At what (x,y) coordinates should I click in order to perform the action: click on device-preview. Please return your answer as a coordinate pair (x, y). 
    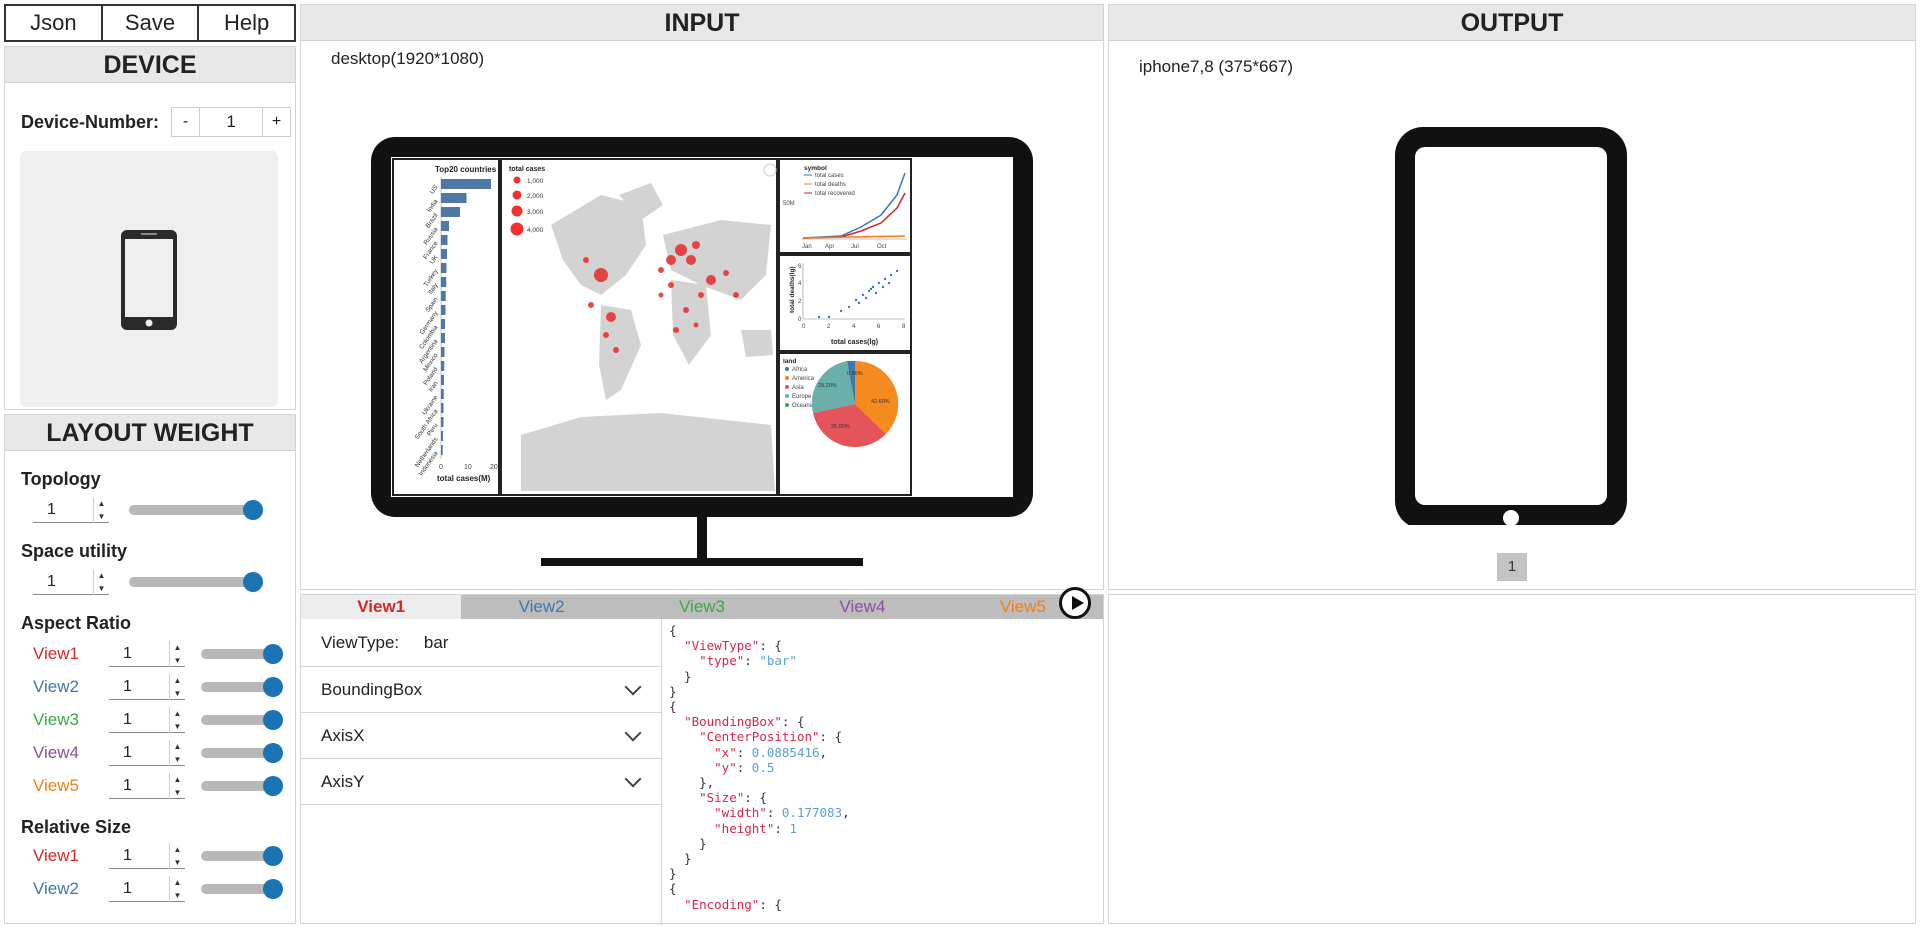
    Looking at the image, I should click on (149, 279).